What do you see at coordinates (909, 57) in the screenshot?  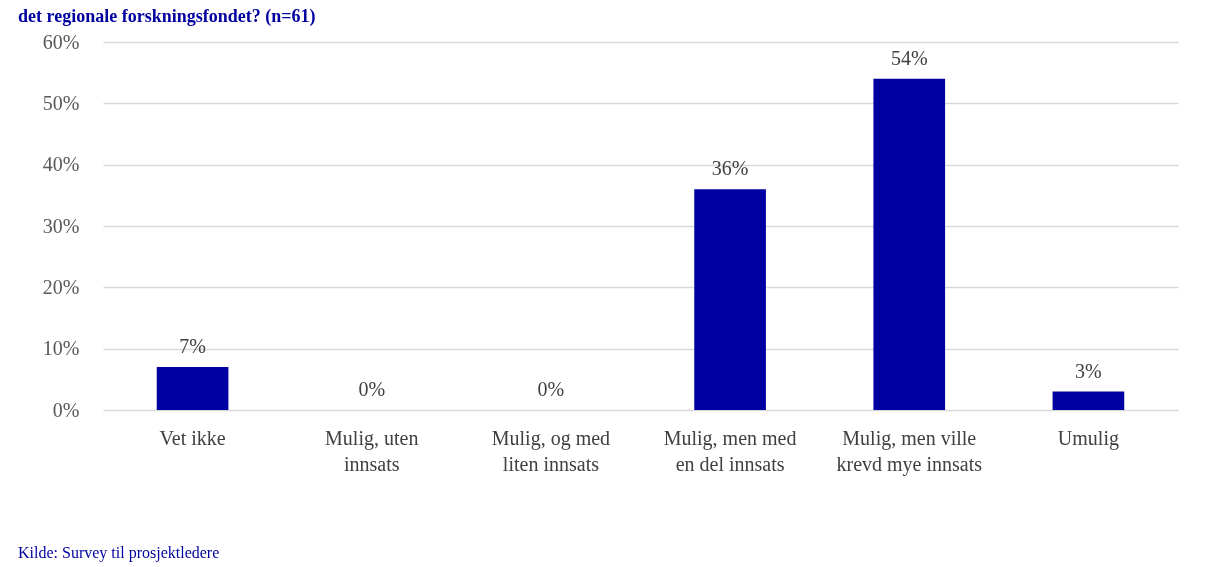 I see `data-label: 54%` at bounding box center [909, 57].